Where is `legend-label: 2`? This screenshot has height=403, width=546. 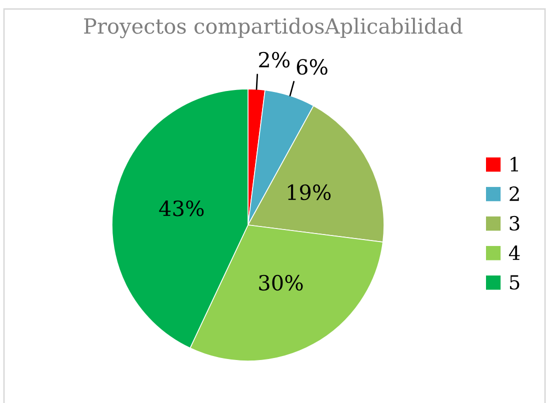
legend-label: 2 is located at coordinates (514, 193).